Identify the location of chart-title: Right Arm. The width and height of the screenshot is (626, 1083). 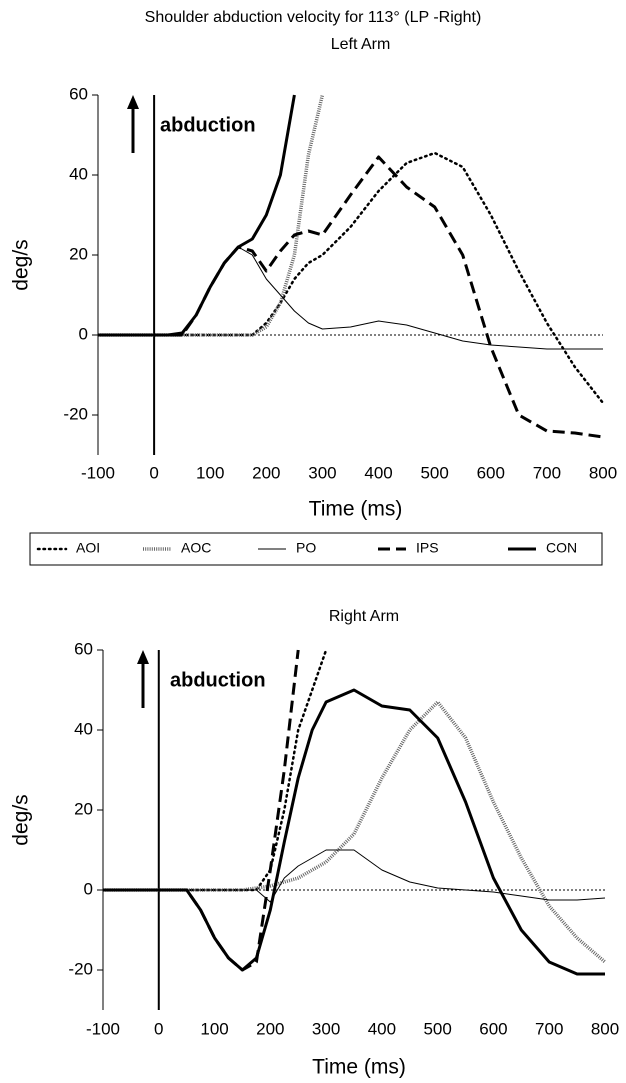
(364, 616).